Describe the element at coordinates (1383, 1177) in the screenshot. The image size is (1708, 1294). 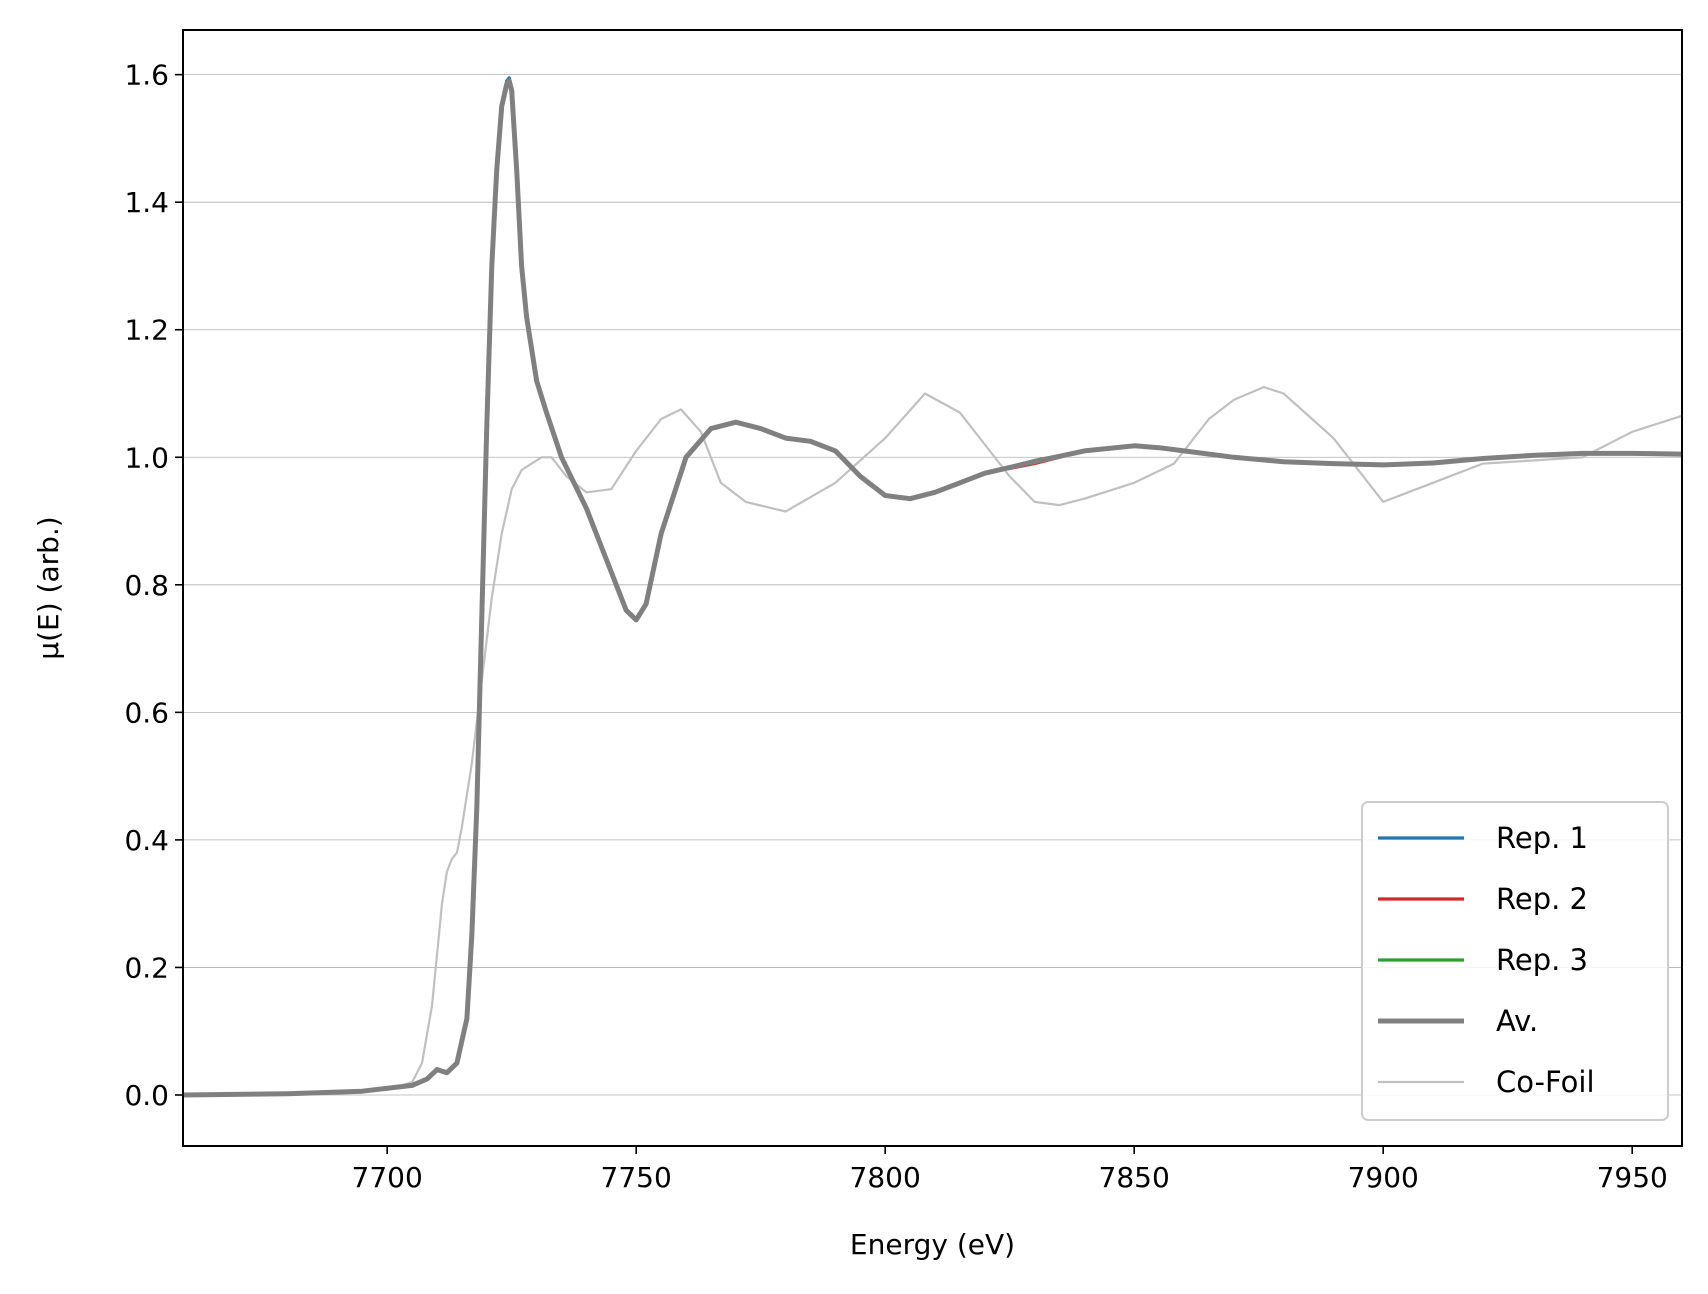
I see `x-tick-label: 7900` at that location.